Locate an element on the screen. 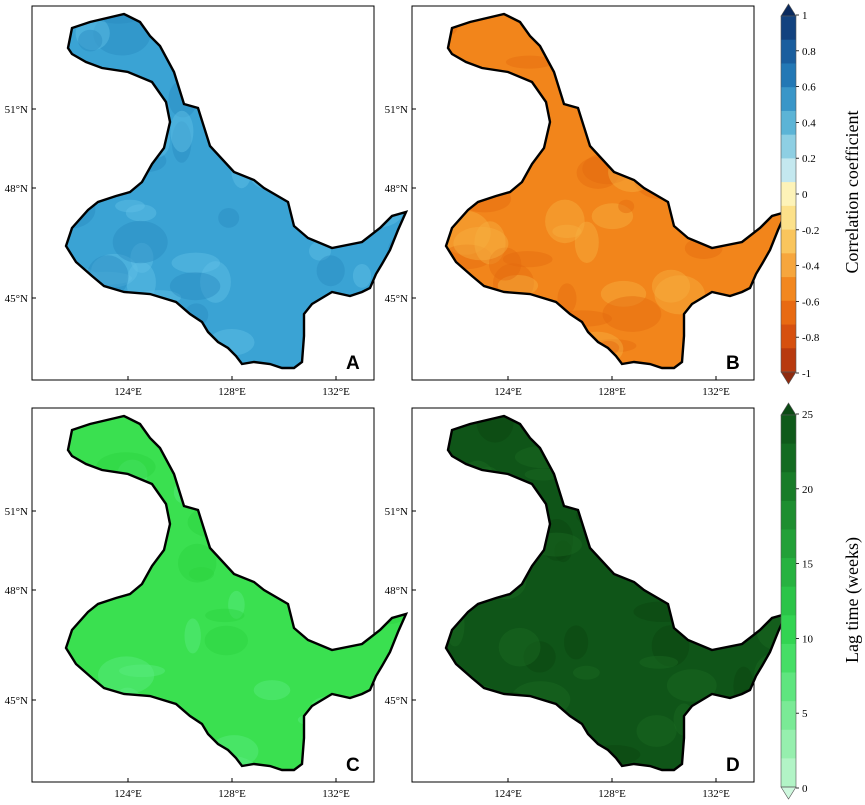 The height and width of the screenshot is (805, 865). colorbar-top-arrow is located at coordinates (788, 409).